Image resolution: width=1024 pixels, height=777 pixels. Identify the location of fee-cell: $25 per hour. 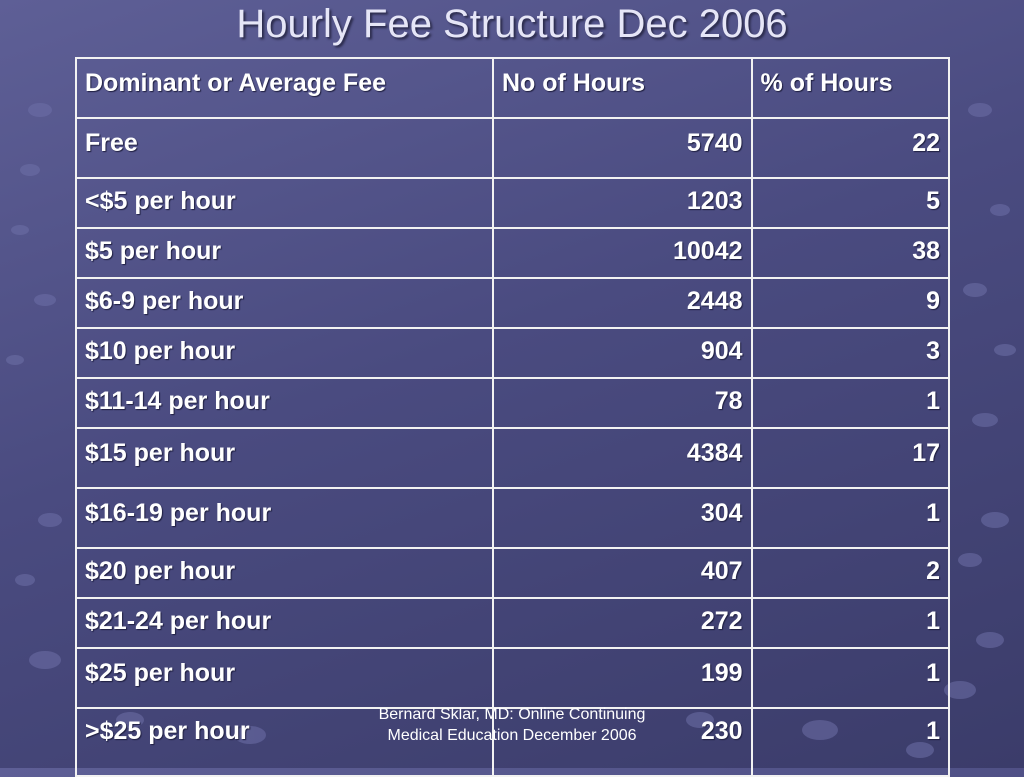
(284, 678).